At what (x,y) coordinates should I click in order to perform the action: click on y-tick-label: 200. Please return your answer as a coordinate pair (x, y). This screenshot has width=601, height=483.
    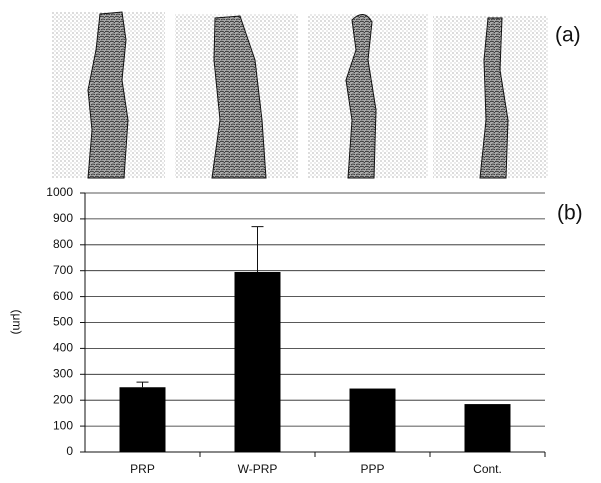
    Looking at the image, I should click on (63, 399).